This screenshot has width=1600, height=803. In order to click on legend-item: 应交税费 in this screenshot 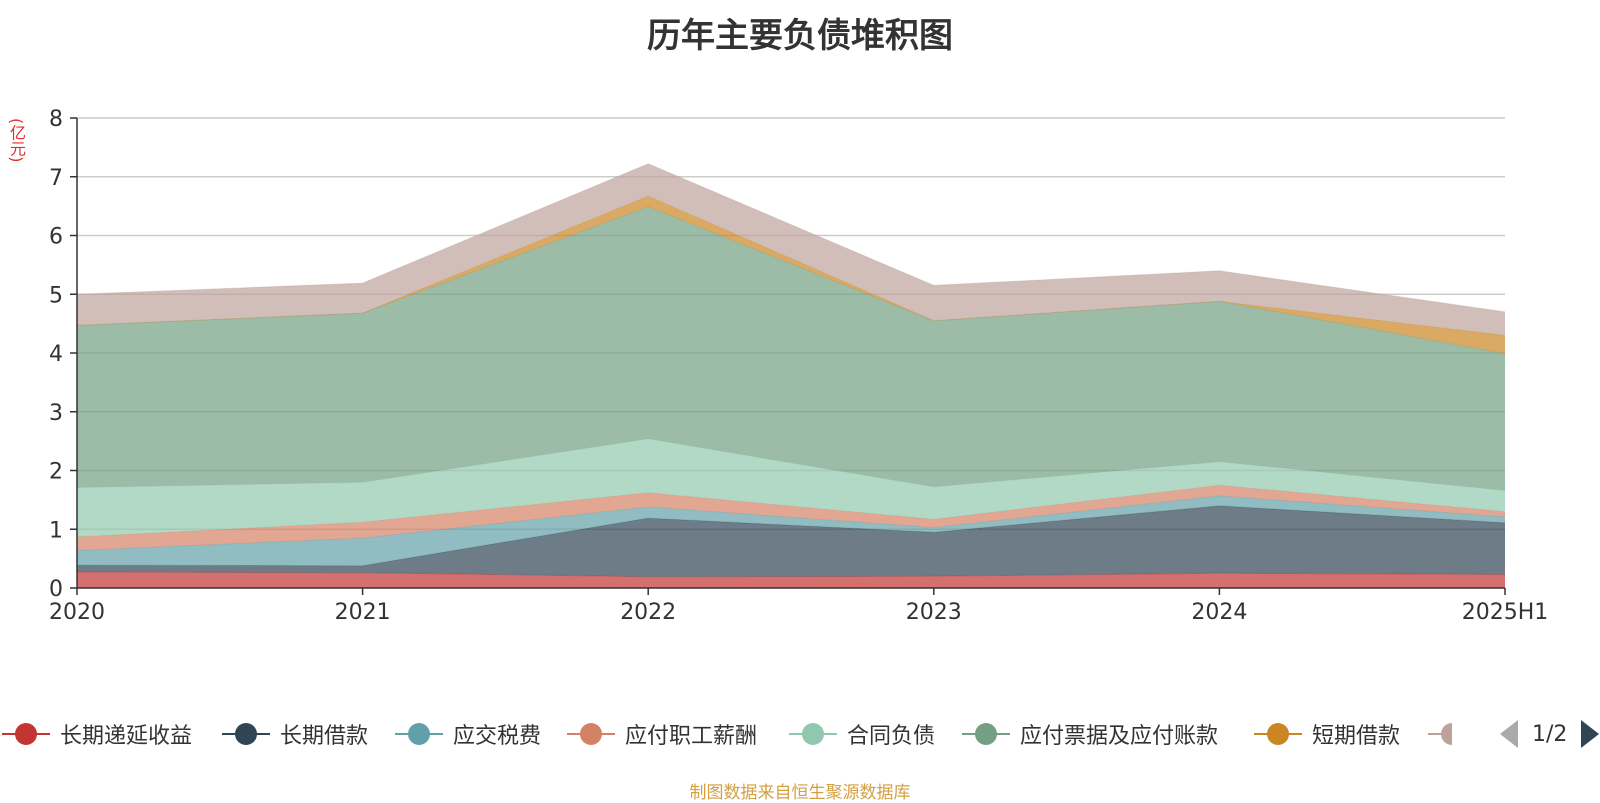, I will do `click(468, 734)`.